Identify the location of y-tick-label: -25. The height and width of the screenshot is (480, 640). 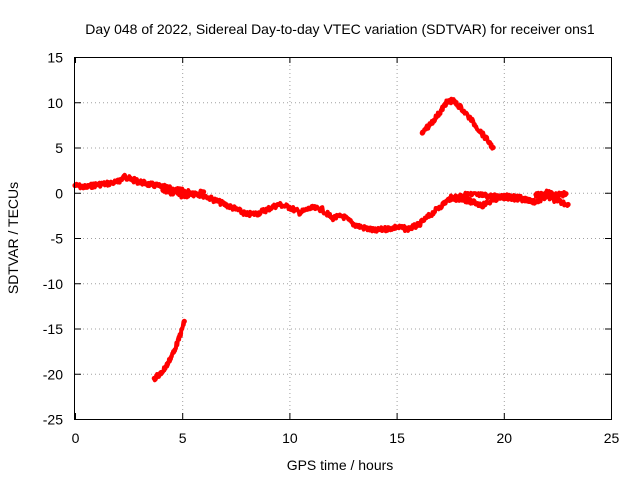
(53, 420).